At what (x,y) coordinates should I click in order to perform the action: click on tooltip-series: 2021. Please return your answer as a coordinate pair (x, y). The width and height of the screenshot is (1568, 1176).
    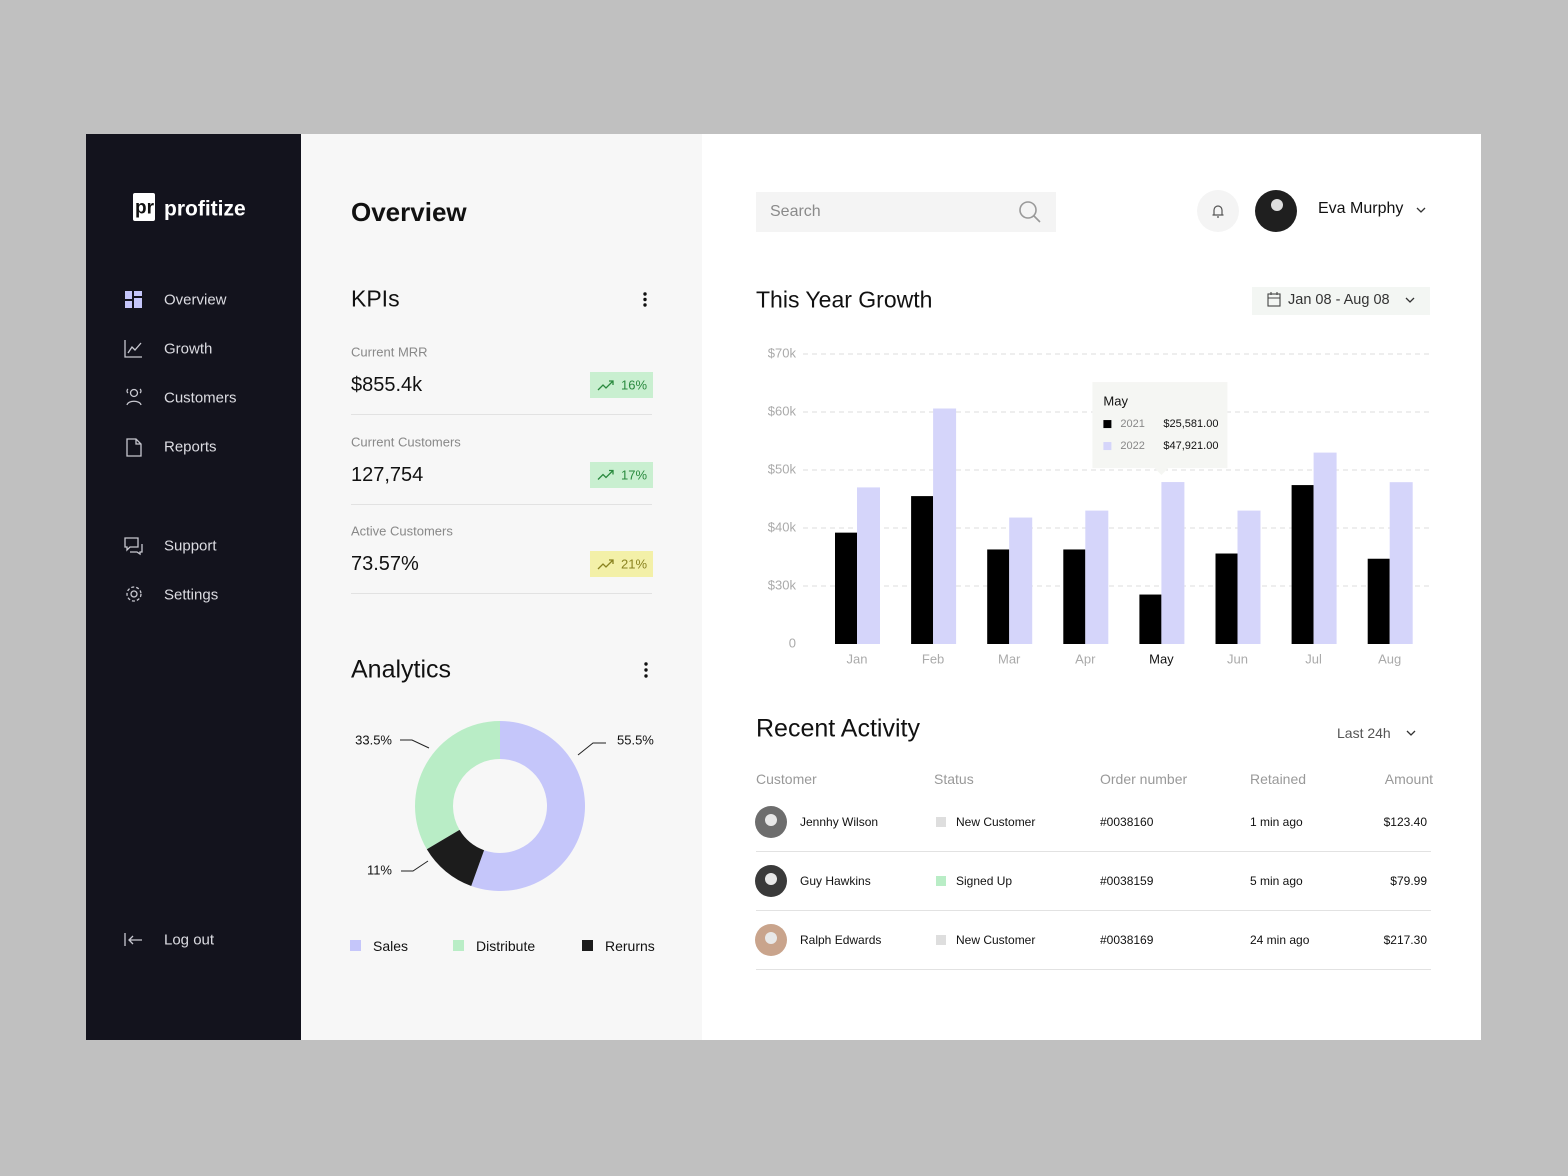
    Looking at the image, I should click on (1132, 424).